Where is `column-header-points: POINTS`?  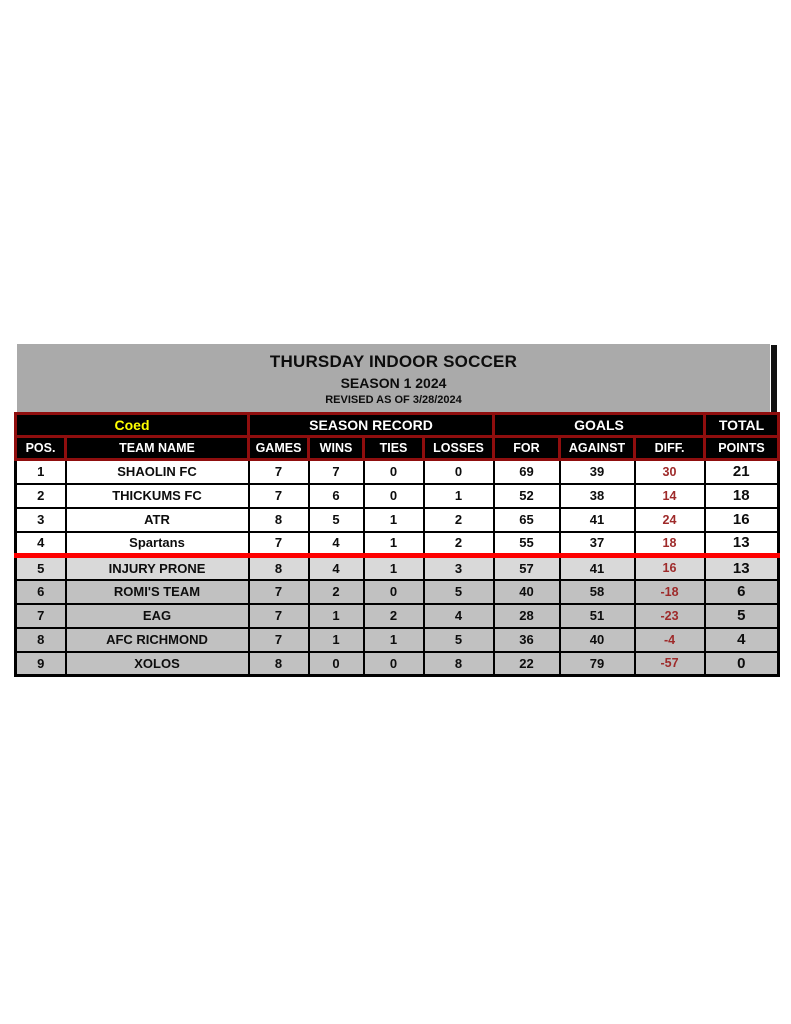
column-header-points: POINTS is located at coordinates (741, 448).